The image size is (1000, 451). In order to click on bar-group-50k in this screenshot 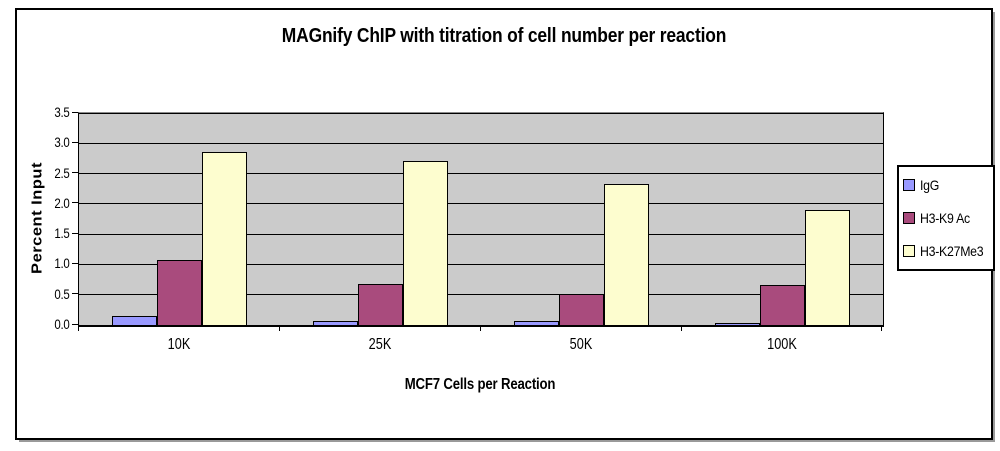, I will do `click(581, 219)`.